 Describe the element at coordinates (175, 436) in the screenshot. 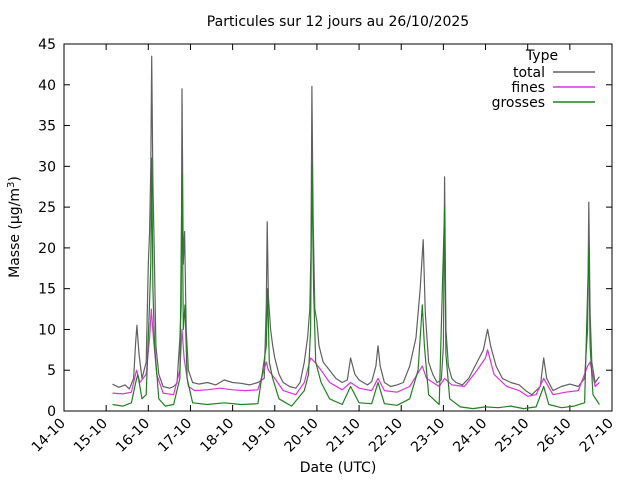

I see `x-tick-label: 17-10` at that location.